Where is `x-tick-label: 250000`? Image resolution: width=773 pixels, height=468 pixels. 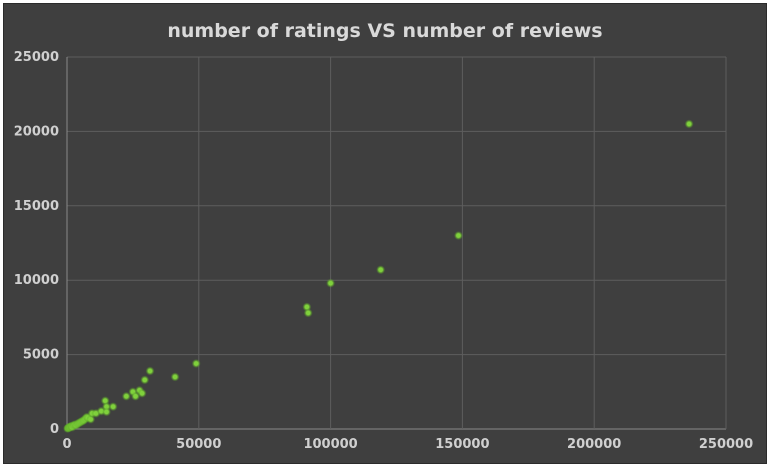 x-tick-label: 250000 is located at coordinates (726, 444).